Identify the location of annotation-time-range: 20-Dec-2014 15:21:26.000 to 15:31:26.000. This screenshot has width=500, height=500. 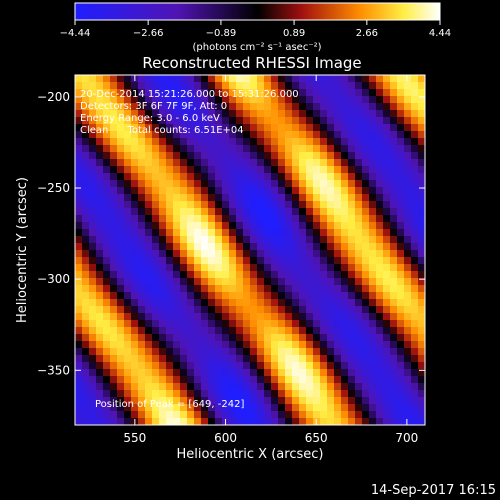
(189, 94).